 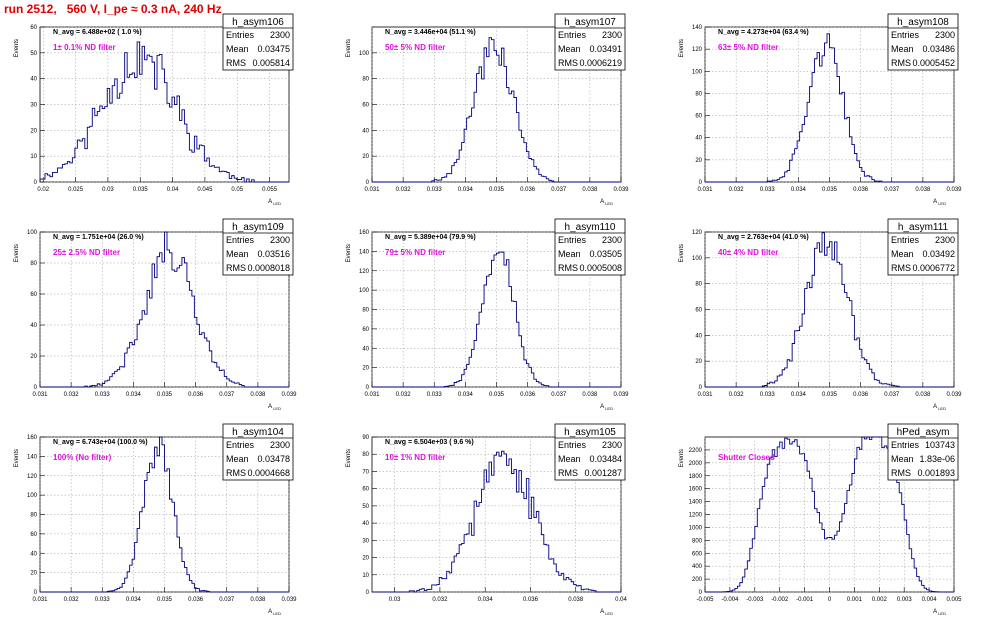 What do you see at coordinates (755, 600) in the screenshot?
I see `x-tick-label: -0.003` at bounding box center [755, 600].